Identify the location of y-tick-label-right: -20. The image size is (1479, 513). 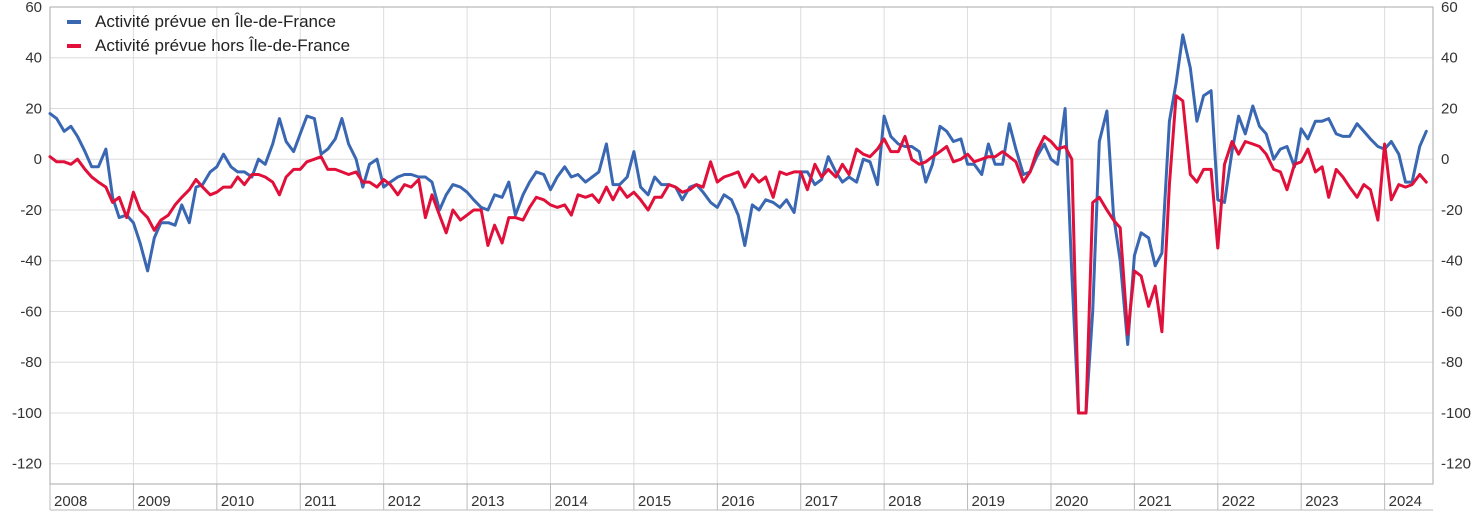
(1452, 210).